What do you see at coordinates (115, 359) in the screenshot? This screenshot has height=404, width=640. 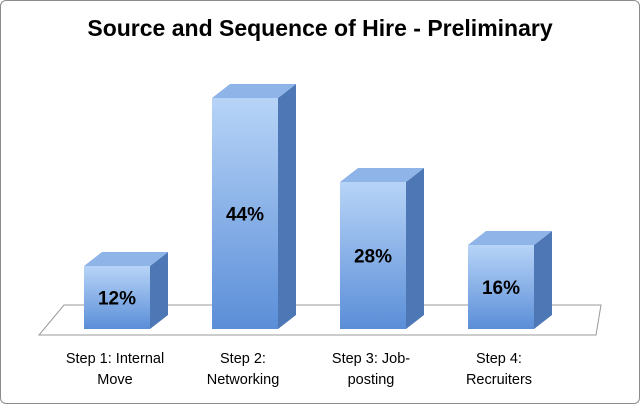 I see `category-label-1-line-1: Step 1: Internal` at bounding box center [115, 359].